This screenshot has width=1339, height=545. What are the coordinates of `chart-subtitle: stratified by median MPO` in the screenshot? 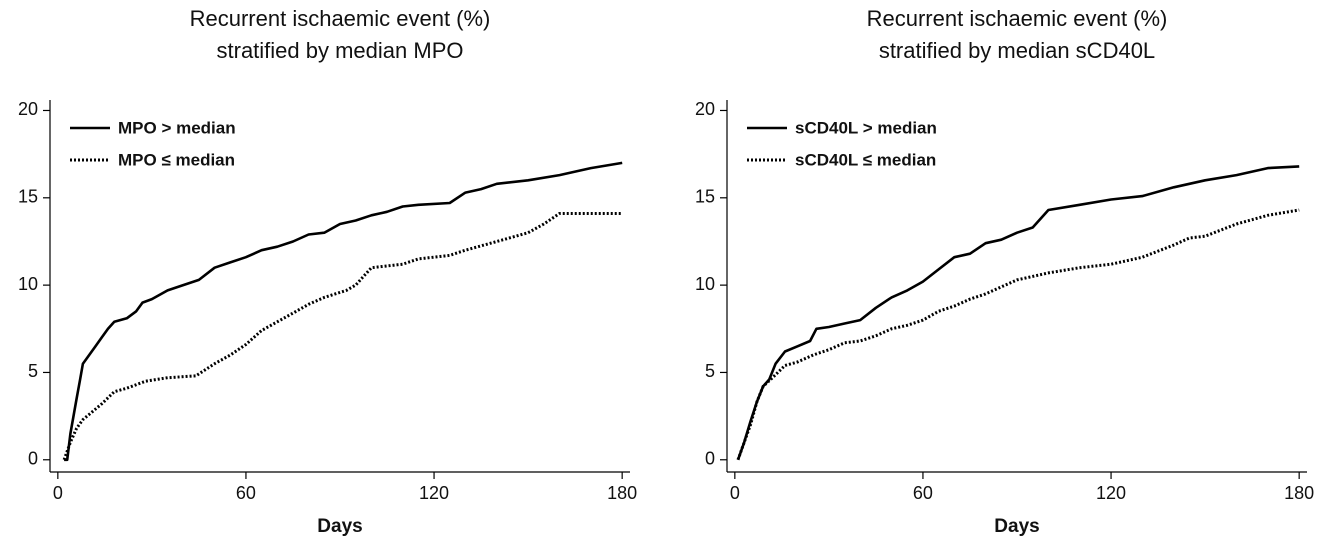 It's located at (340, 50).